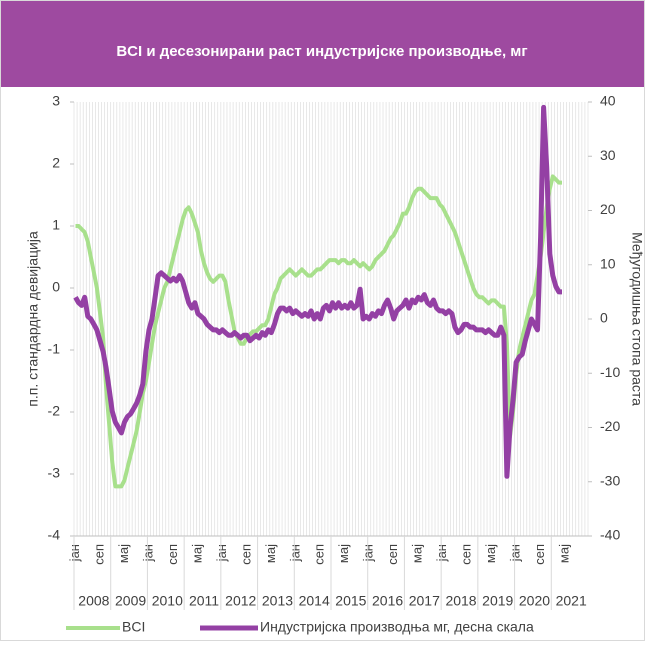 The width and height of the screenshot is (645, 646). I want to click on y-tick-label: -3, so click(54, 473).